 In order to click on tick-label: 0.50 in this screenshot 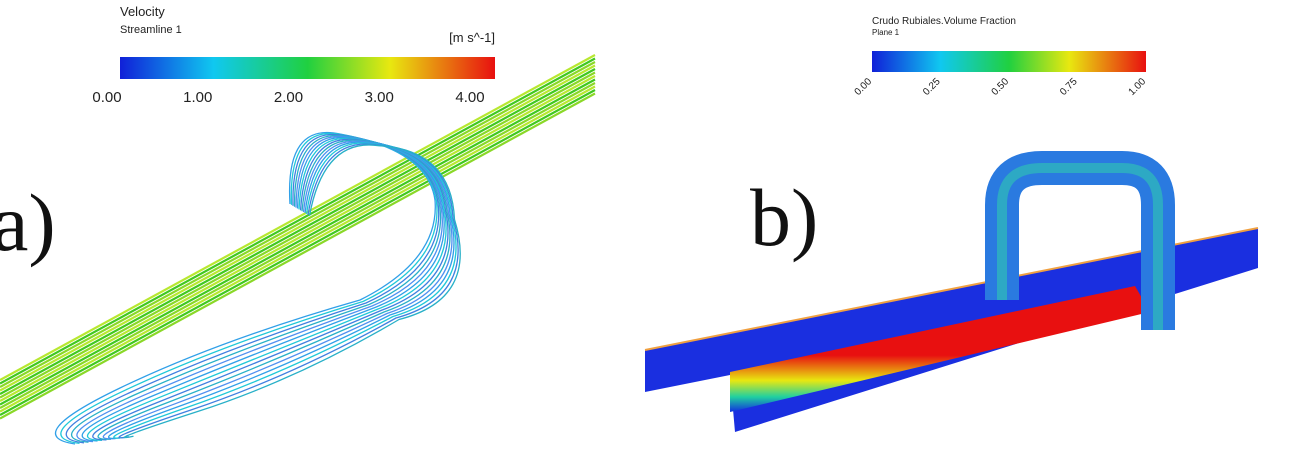, I will do `click(1001, 87)`.